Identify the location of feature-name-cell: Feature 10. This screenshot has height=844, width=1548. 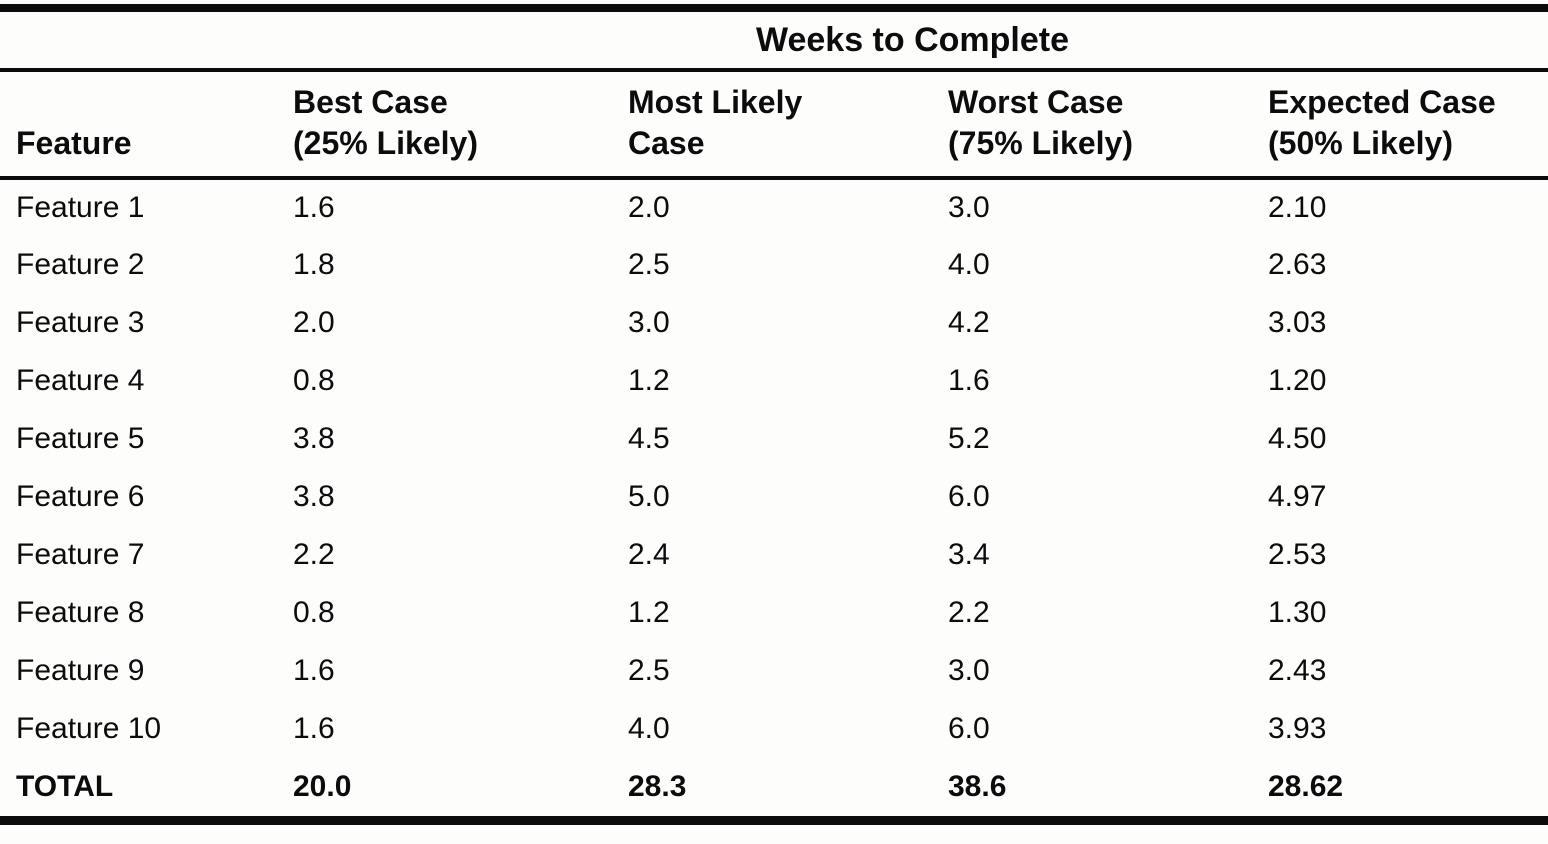
(89, 728).